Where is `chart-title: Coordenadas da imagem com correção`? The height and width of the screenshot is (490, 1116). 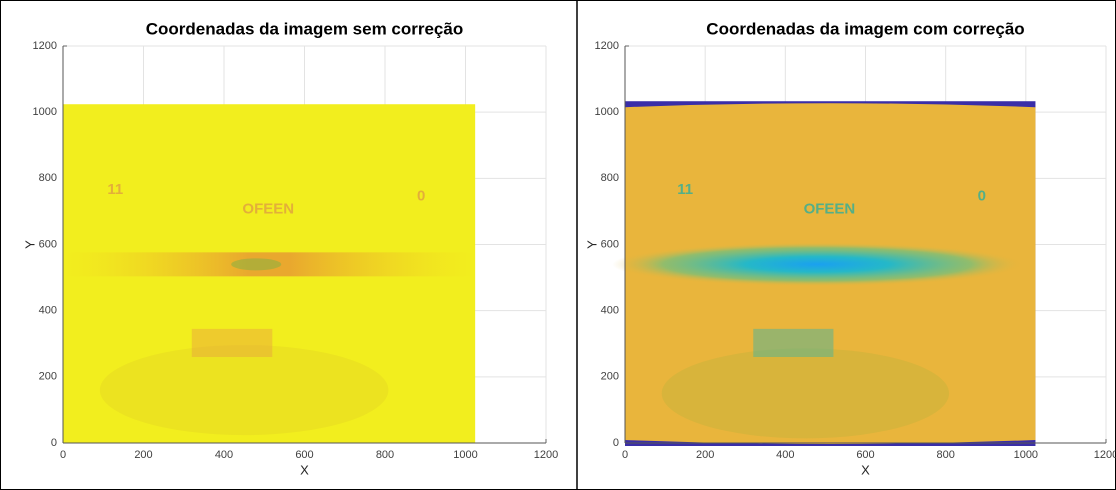 chart-title: Coordenadas da imagem com correção is located at coordinates (865, 28).